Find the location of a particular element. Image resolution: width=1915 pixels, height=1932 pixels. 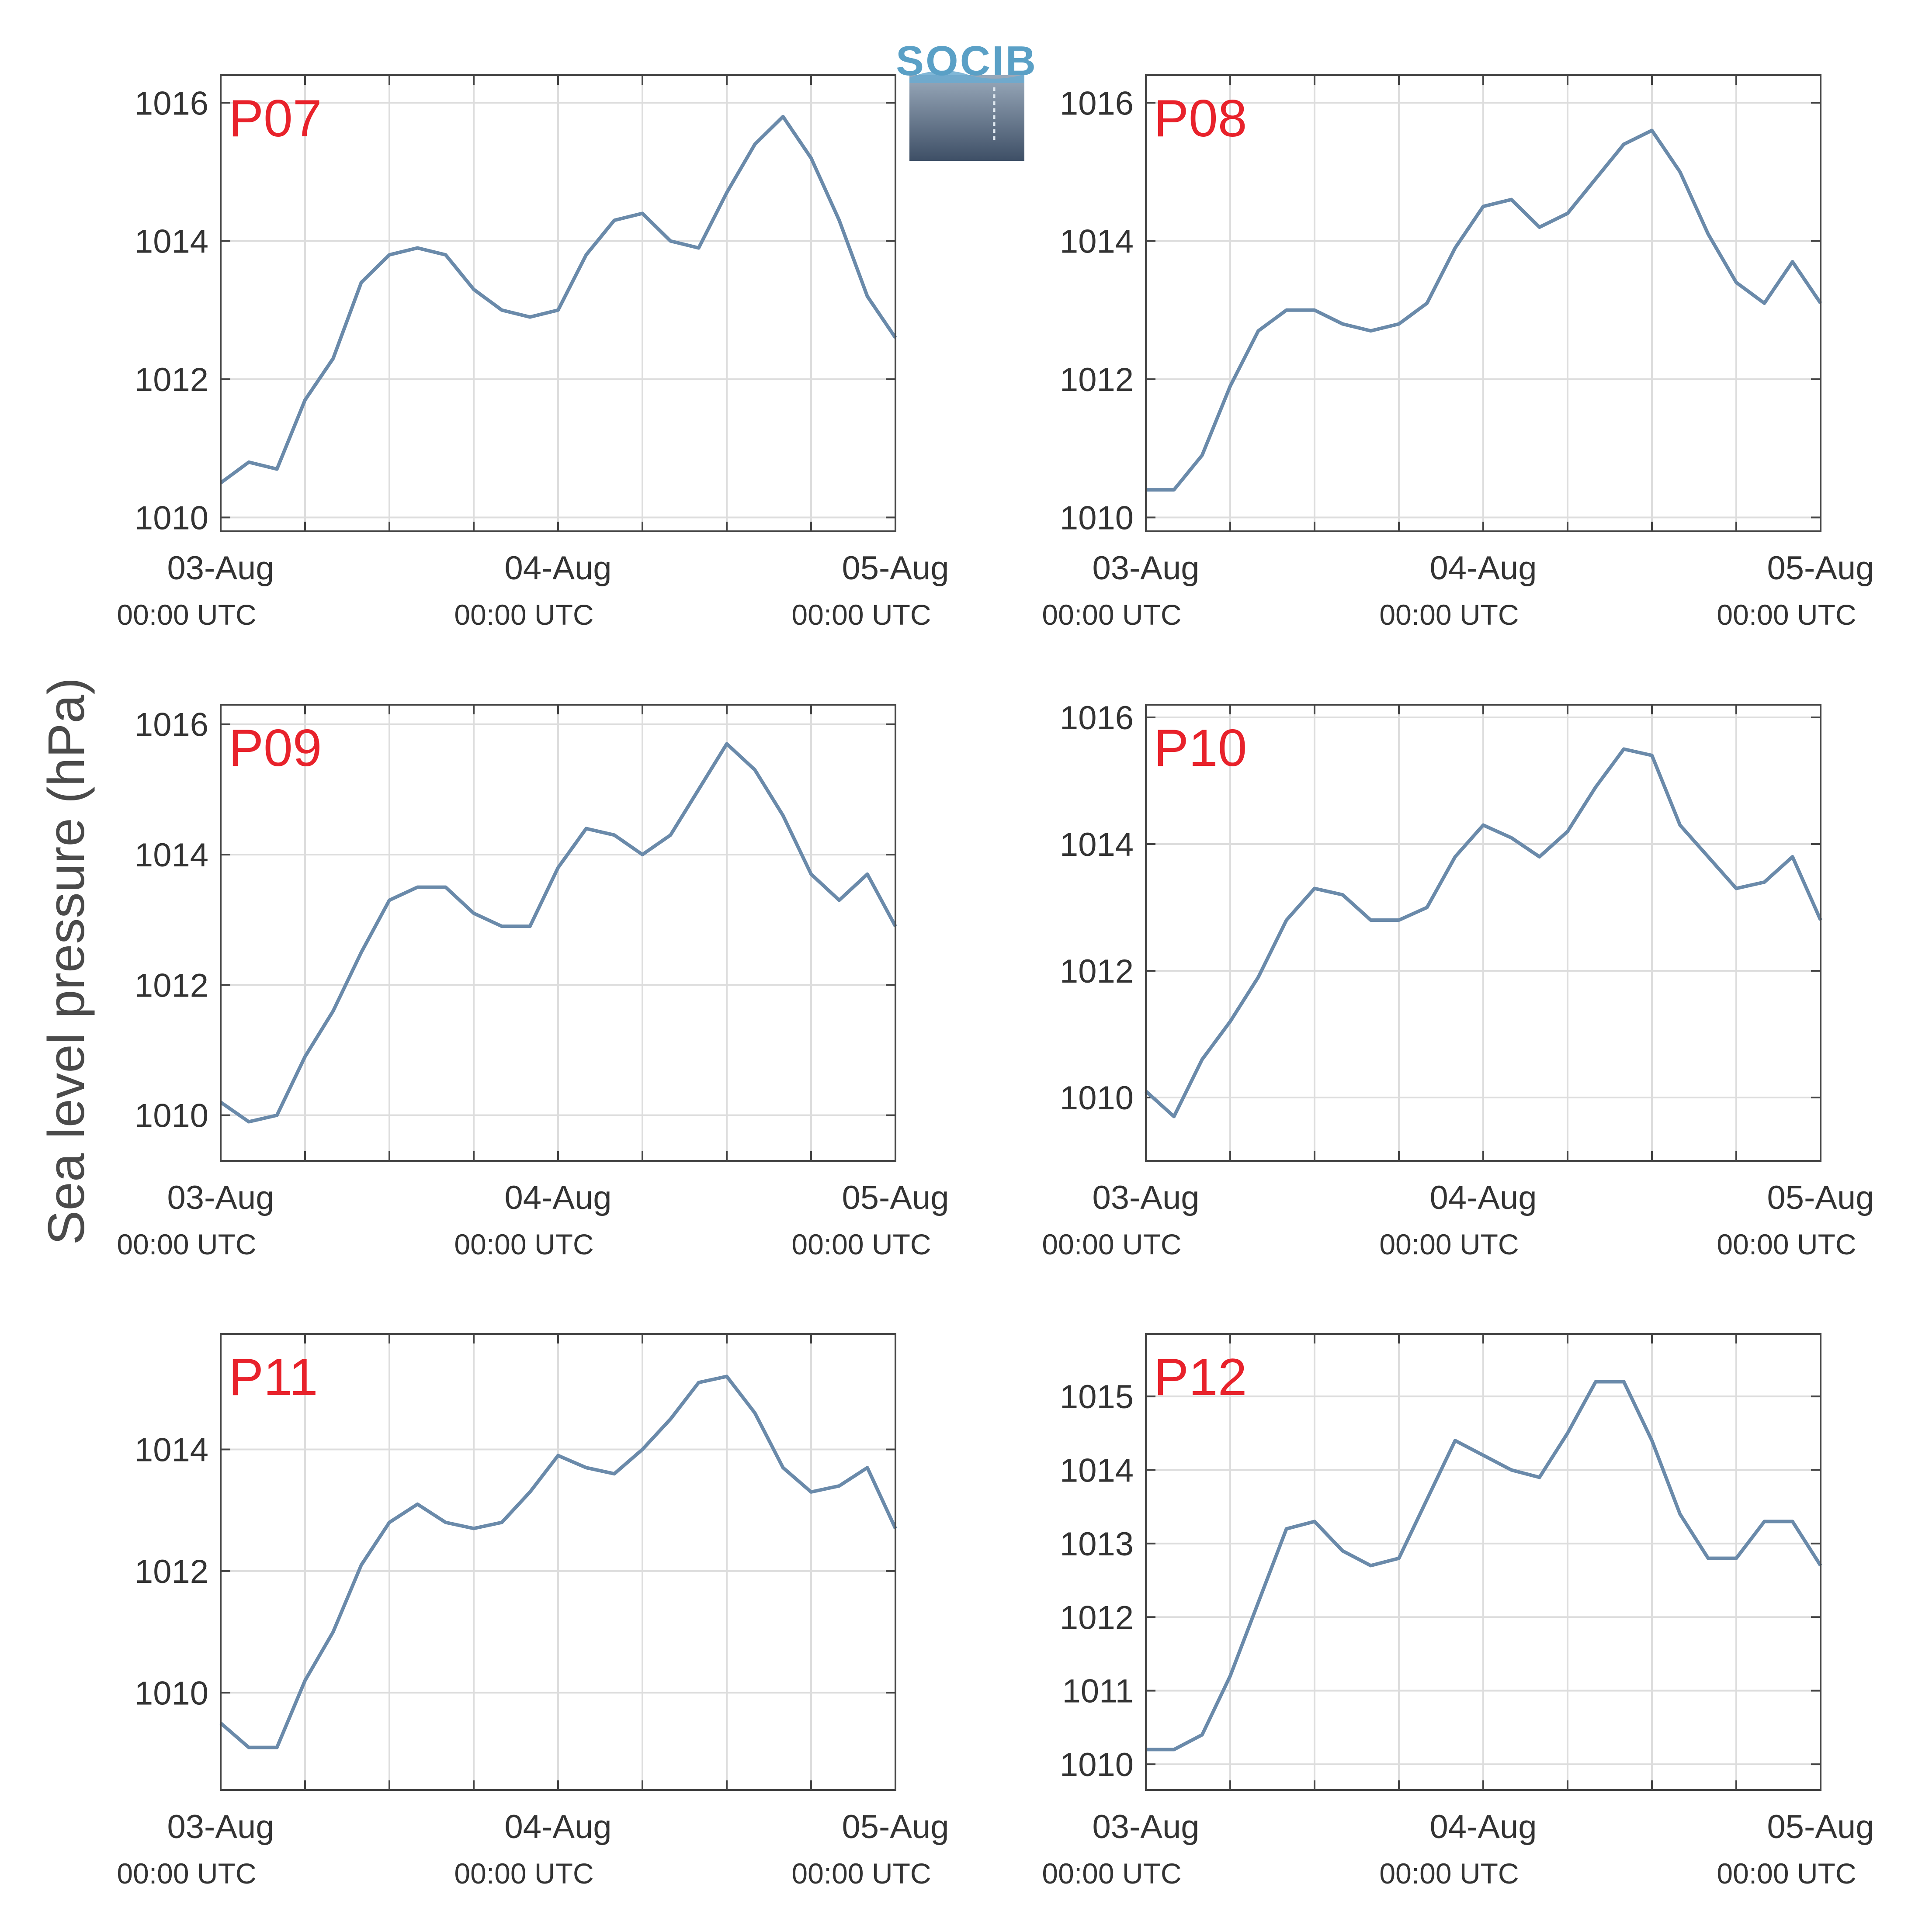

y-tick-label: 1015 is located at coordinates (1097, 1397).